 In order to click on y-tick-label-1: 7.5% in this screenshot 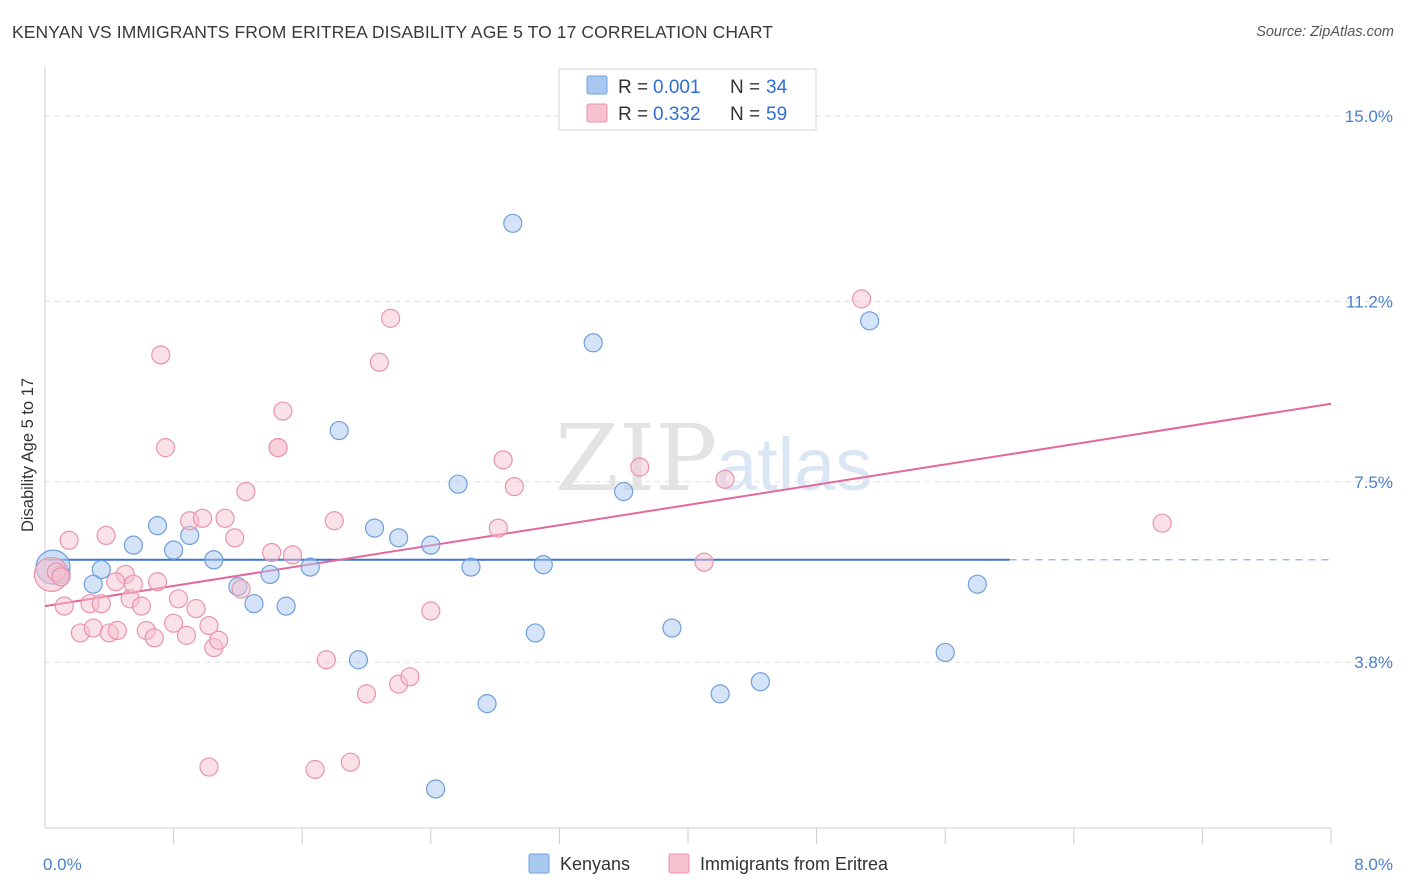, I will do `click(1373, 482)`.